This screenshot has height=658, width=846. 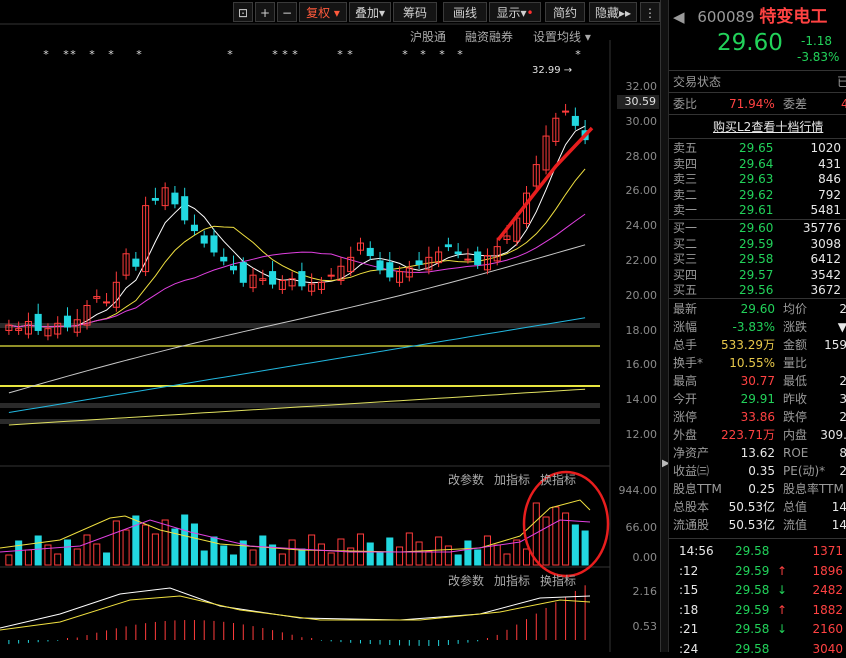 What do you see at coordinates (415, 12) in the screenshot?
I see `chips-button: 筹码` at bounding box center [415, 12].